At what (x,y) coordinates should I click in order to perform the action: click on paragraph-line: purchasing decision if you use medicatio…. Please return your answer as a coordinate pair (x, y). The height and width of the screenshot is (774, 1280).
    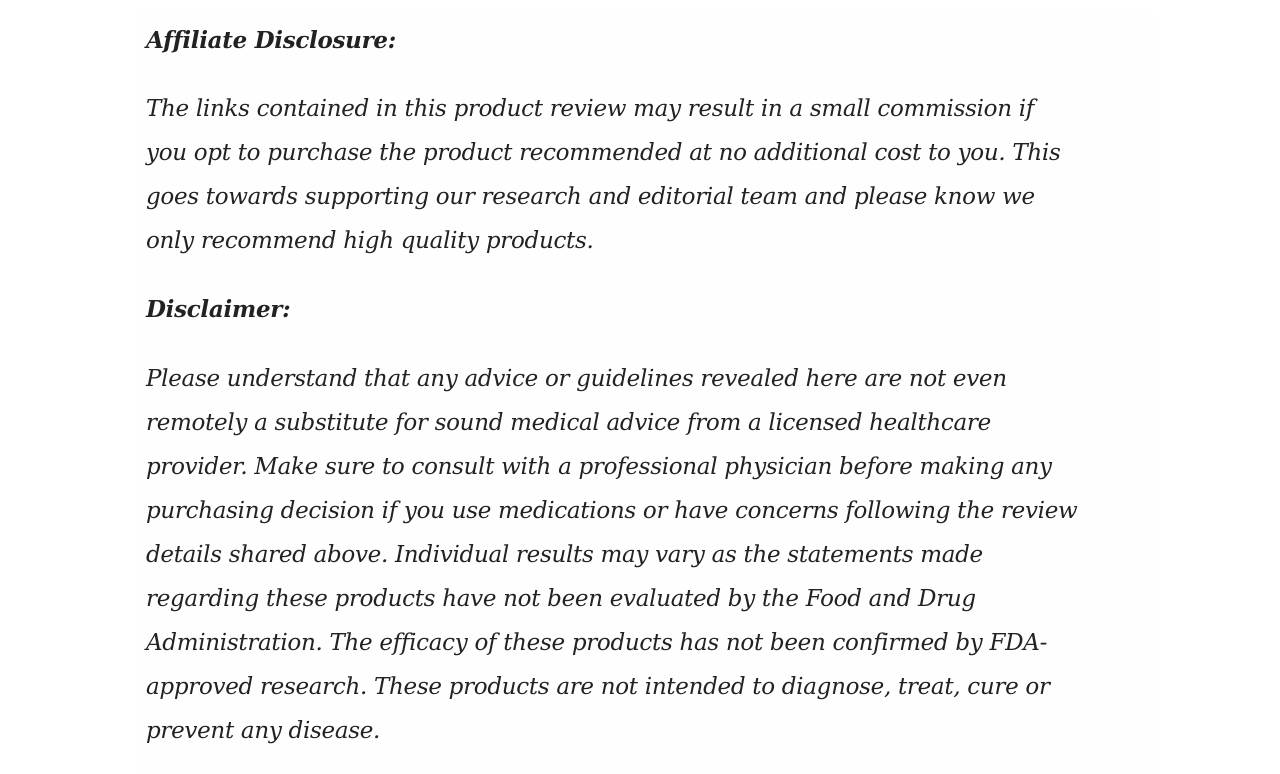
    Looking at the image, I should click on (612, 511).